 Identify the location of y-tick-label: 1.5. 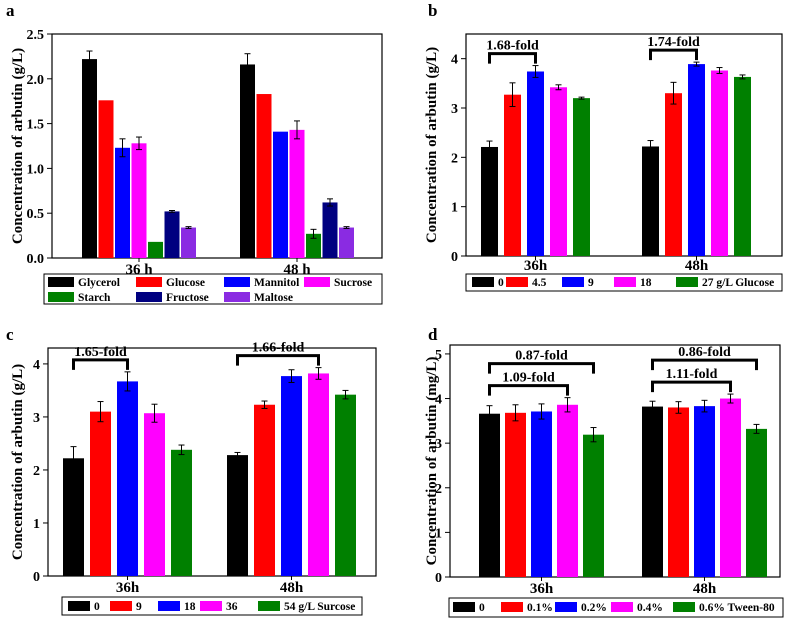
(36, 125).